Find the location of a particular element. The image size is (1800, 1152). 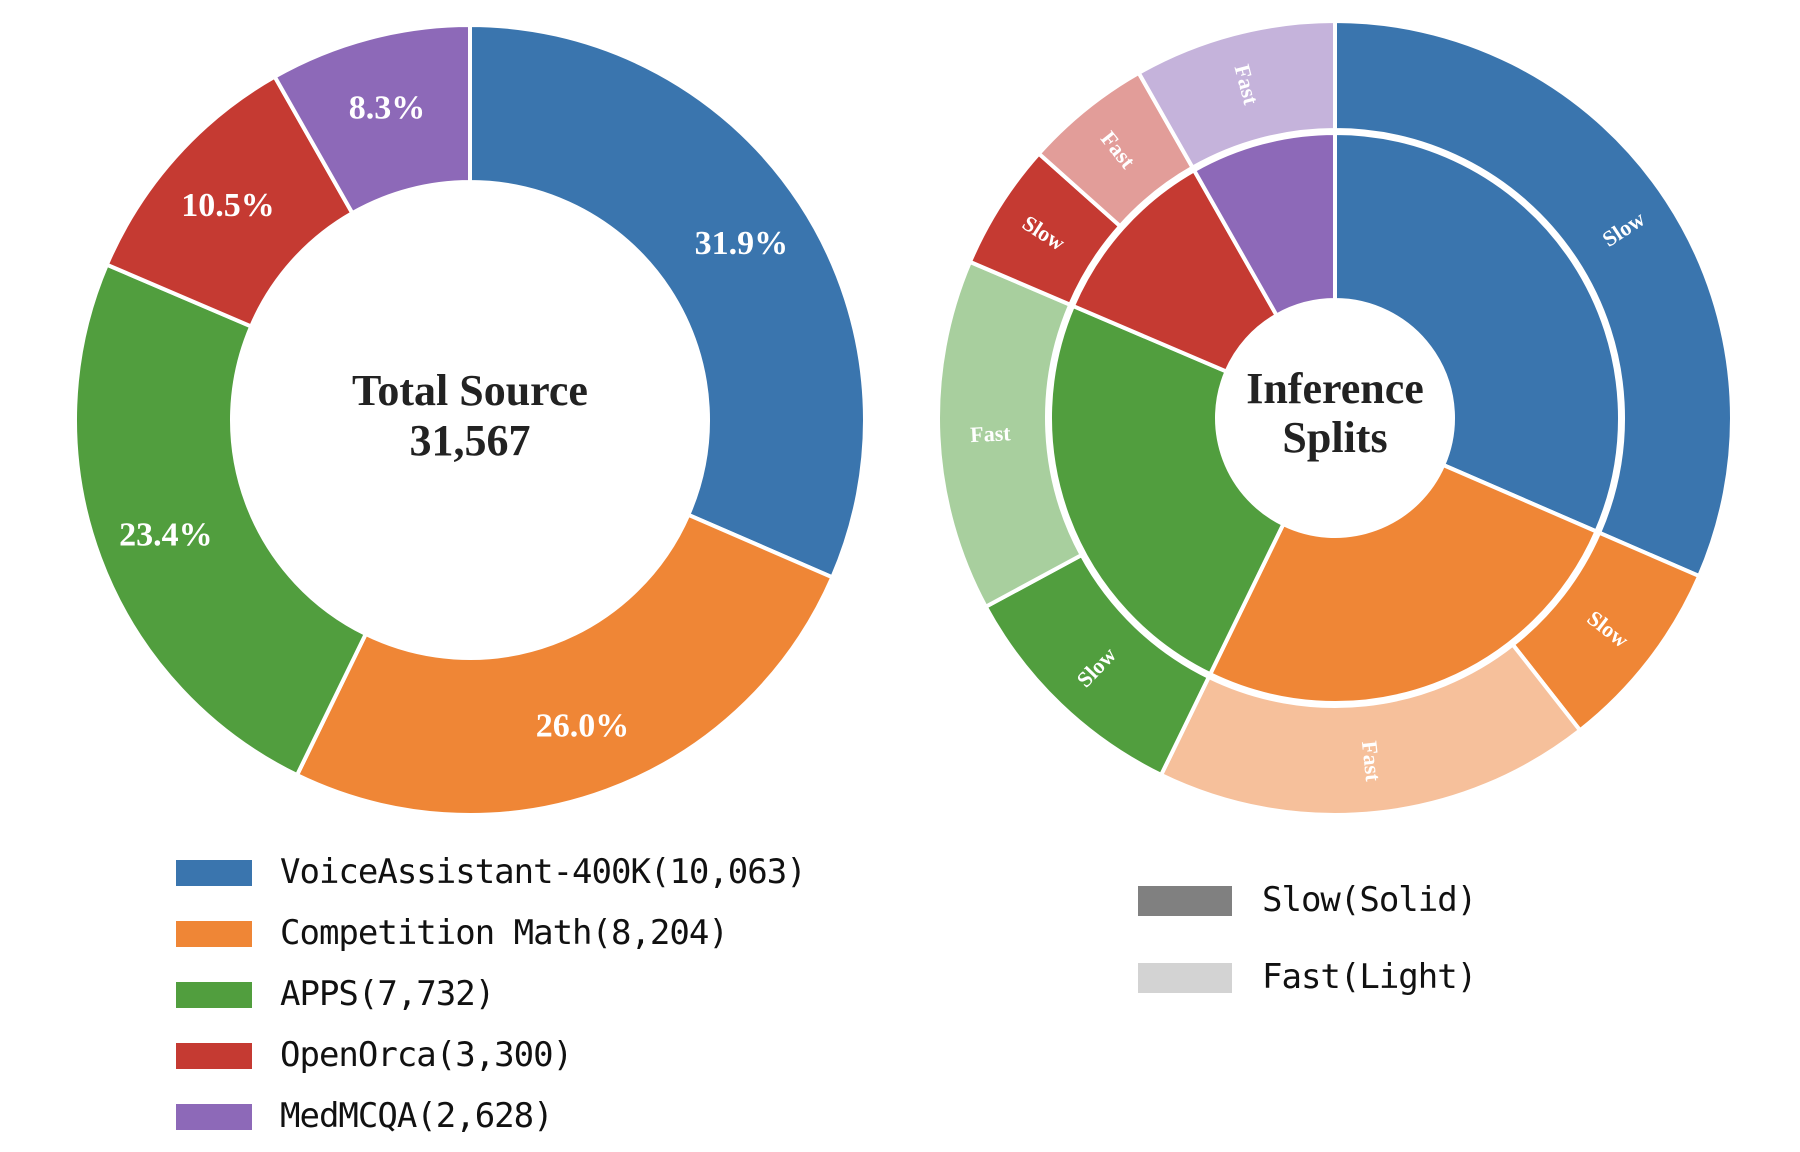

left-slice-label-apps: 23.4% is located at coordinates (166, 534).